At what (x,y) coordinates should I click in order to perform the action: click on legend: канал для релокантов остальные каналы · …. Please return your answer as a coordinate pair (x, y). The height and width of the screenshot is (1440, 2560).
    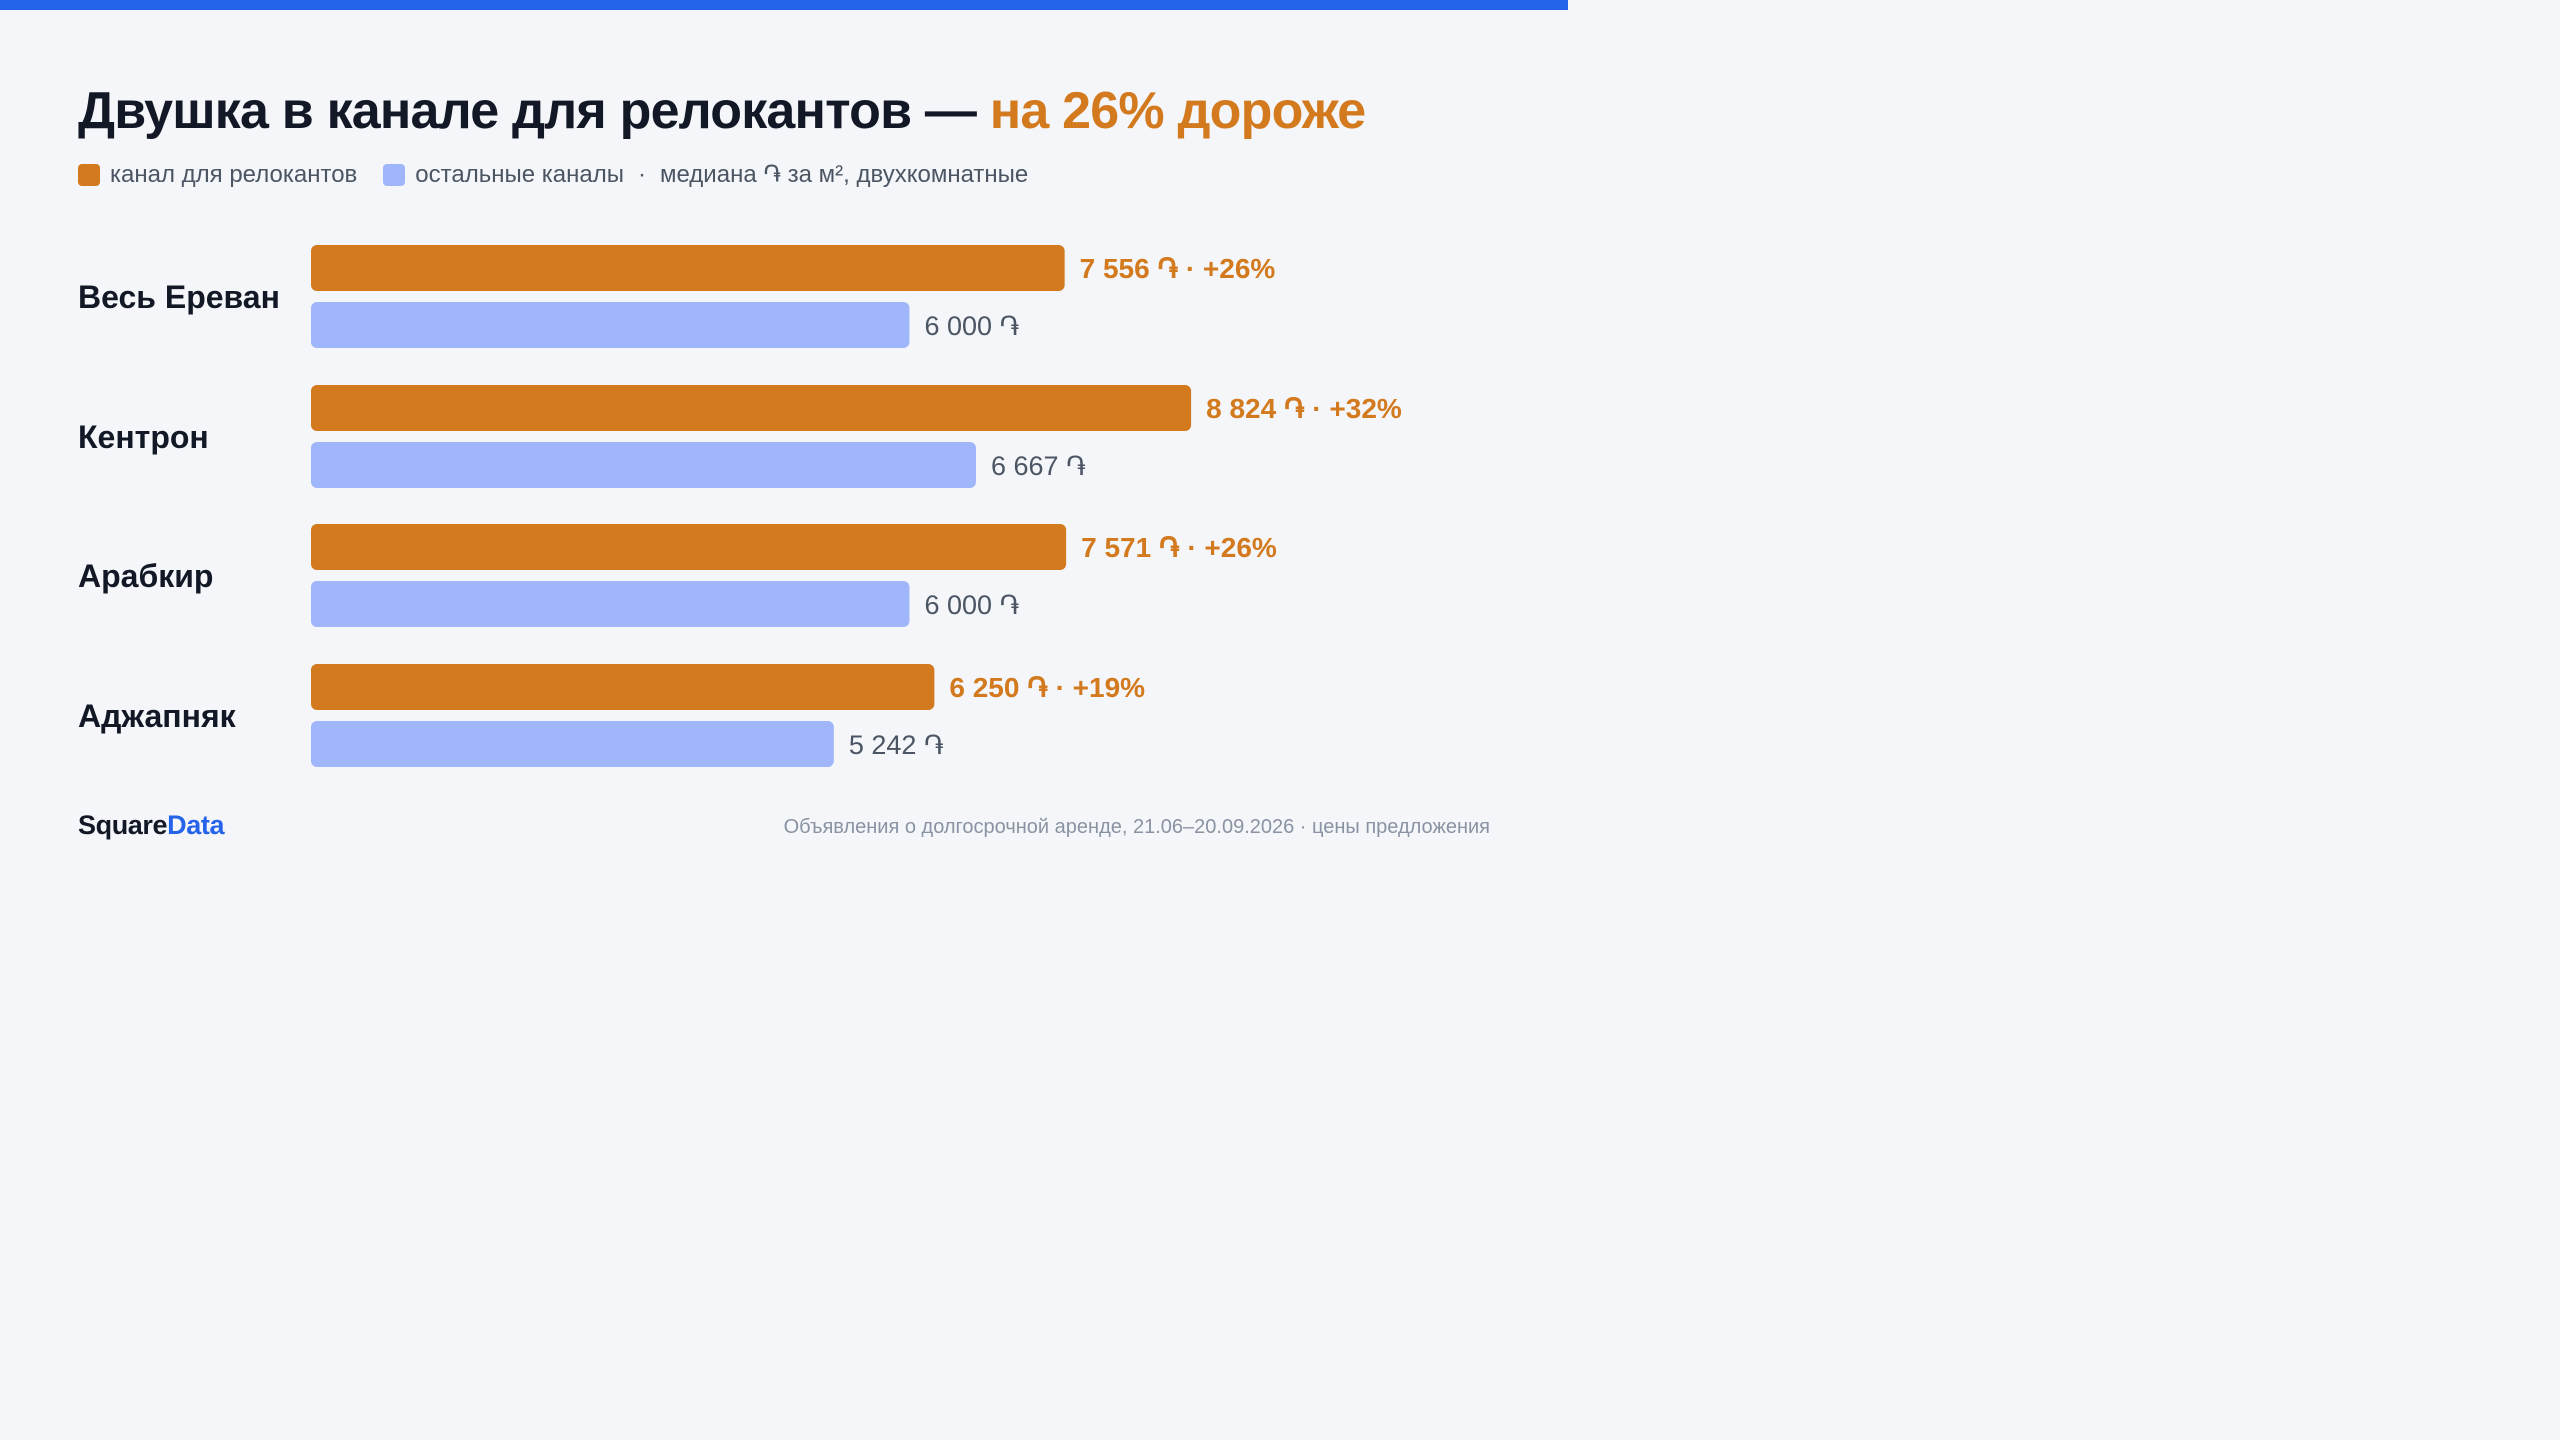
    Looking at the image, I should click on (553, 175).